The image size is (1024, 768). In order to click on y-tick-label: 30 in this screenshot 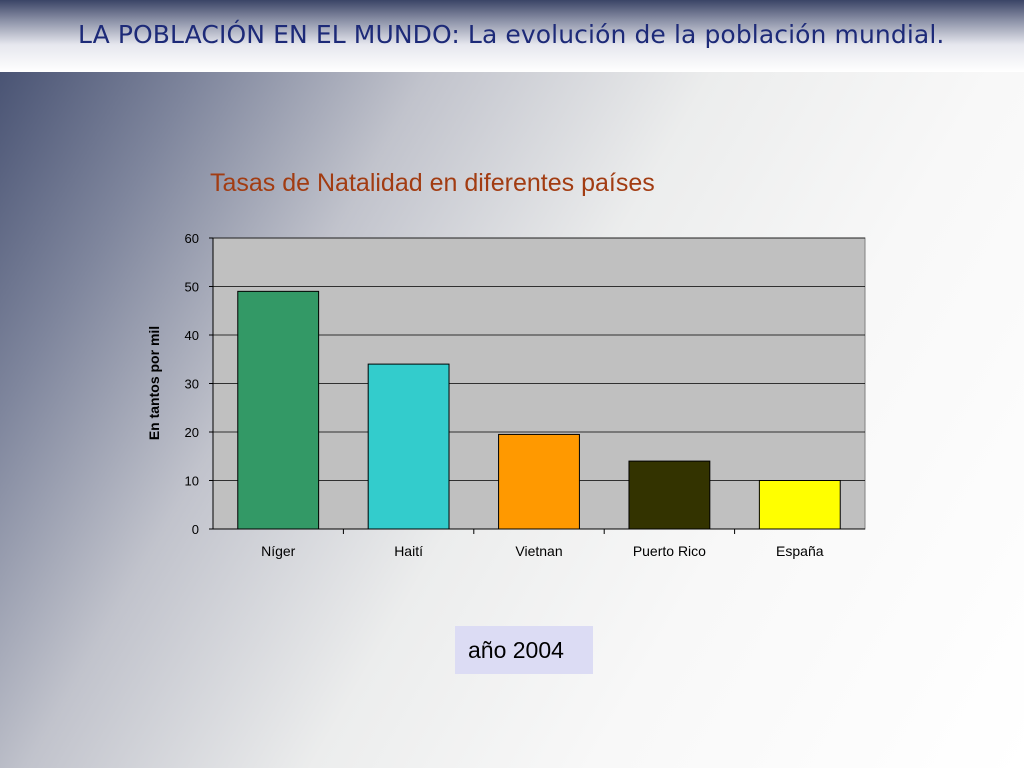, I will do `click(192, 384)`.